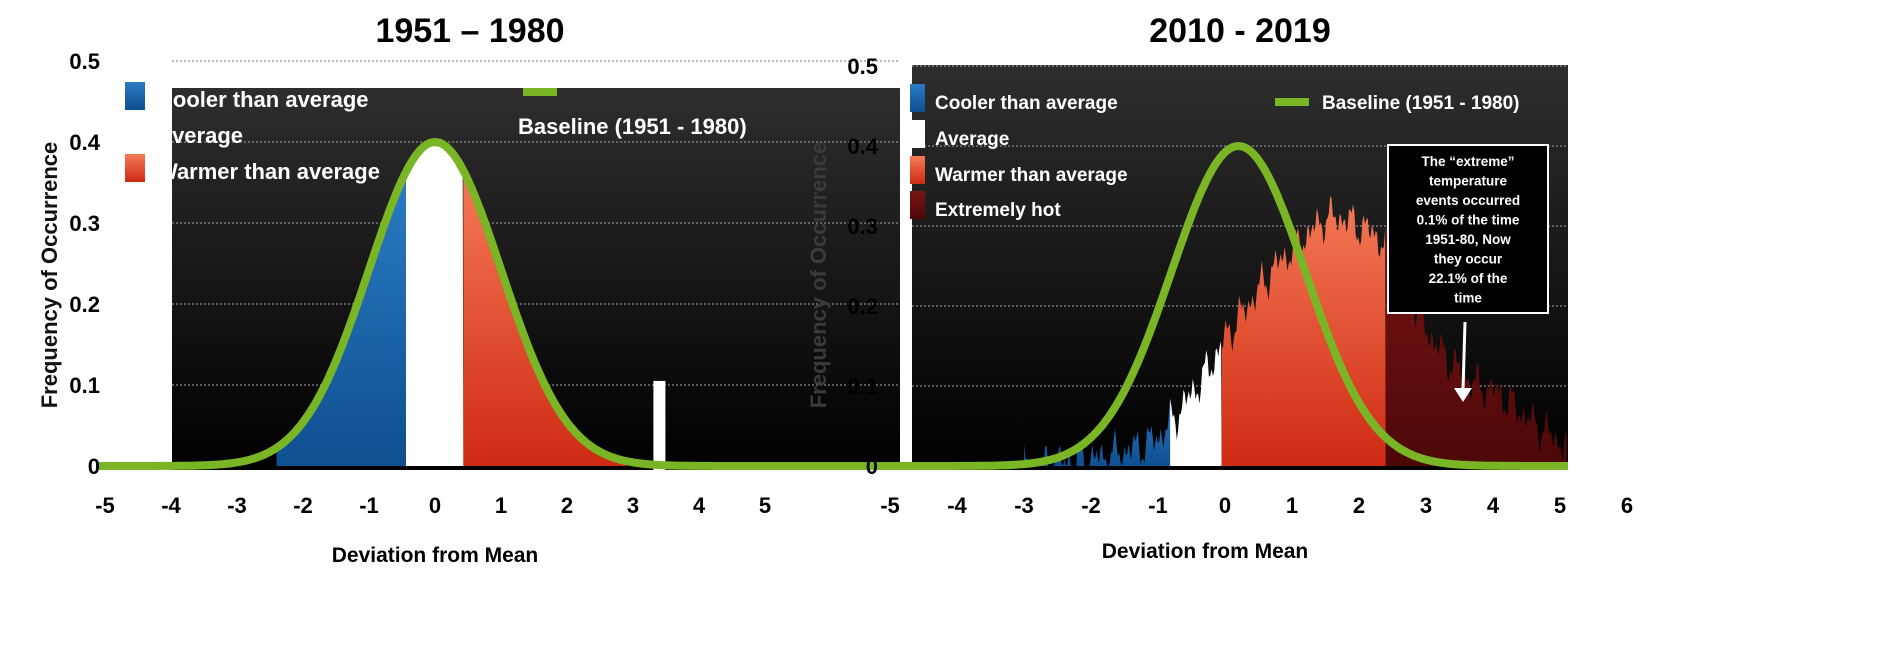  What do you see at coordinates (1468, 259) in the screenshot?
I see `annotation-text: they occur` at bounding box center [1468, 259].